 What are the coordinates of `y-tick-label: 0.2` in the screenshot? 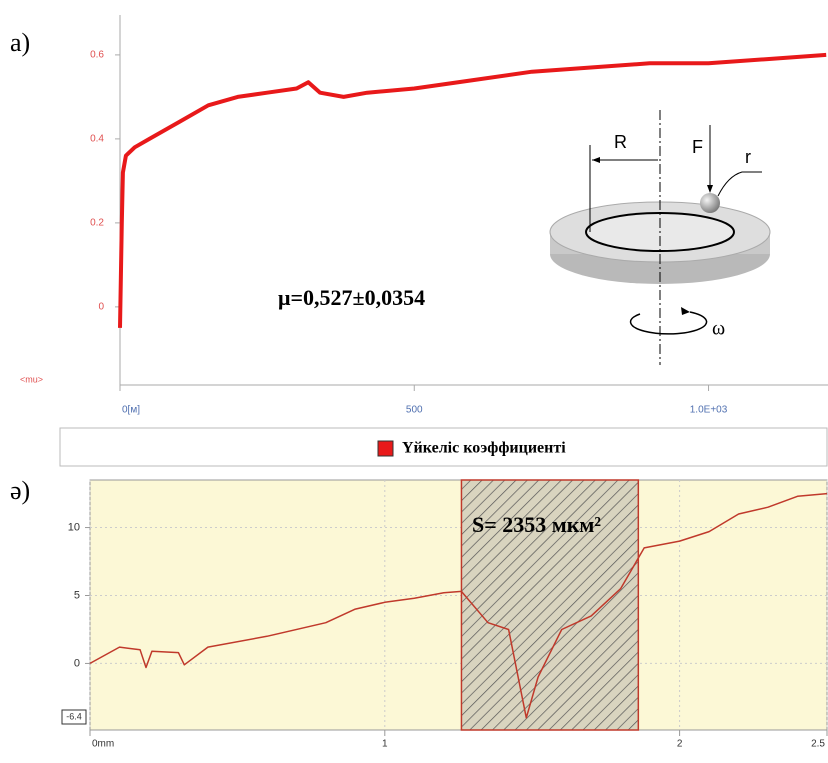 It's located at (97, 223).